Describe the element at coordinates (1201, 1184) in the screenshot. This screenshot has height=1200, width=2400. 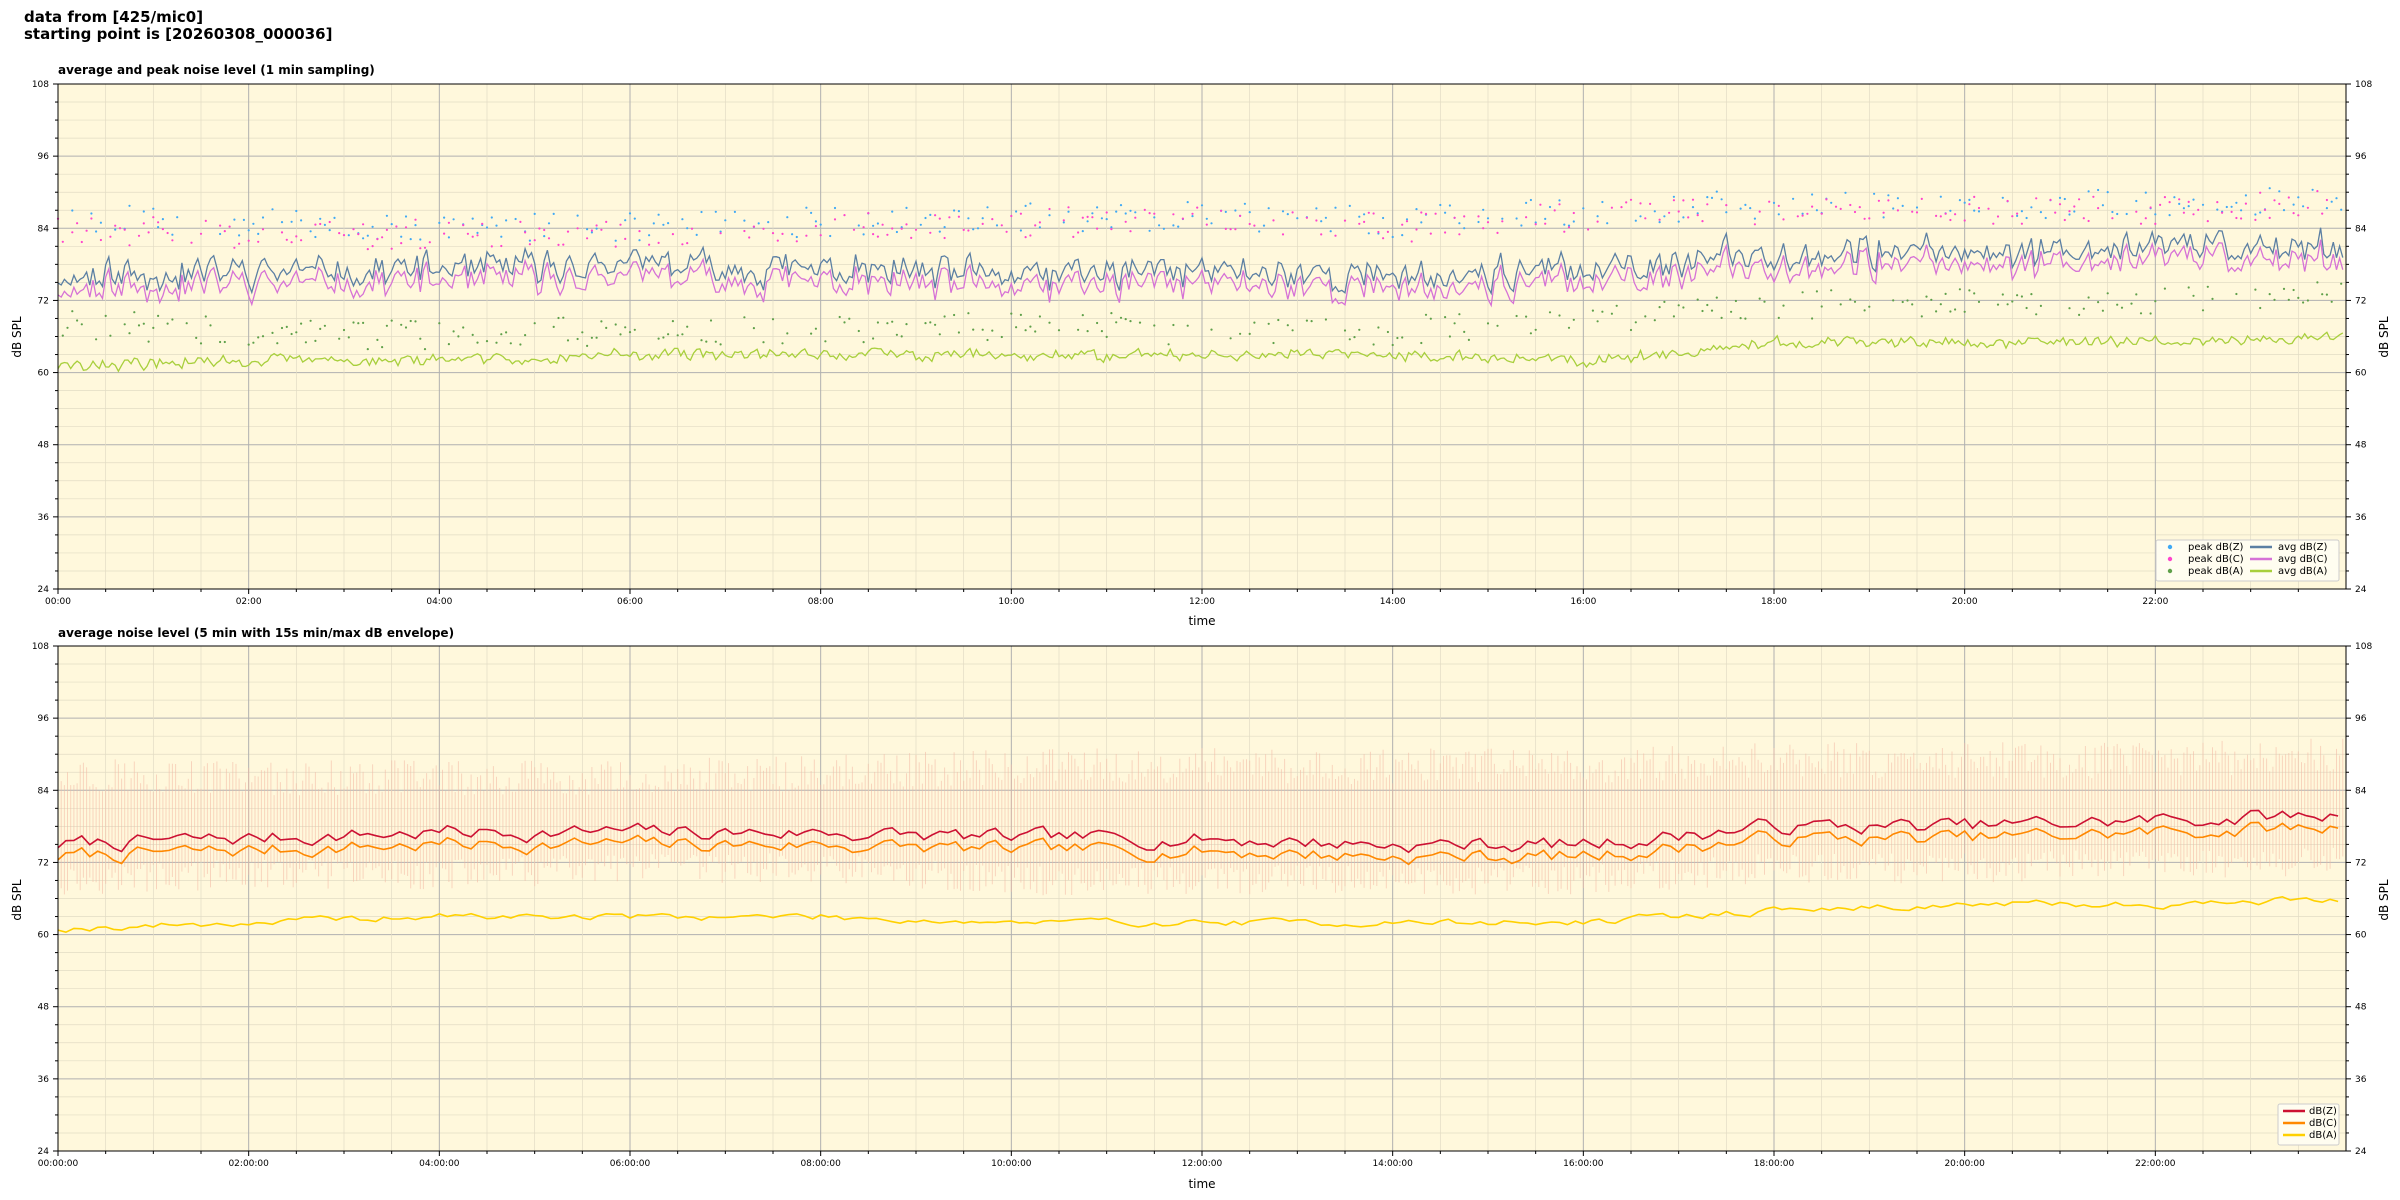
I see `bottom-chart-xlabel: time` at that location.